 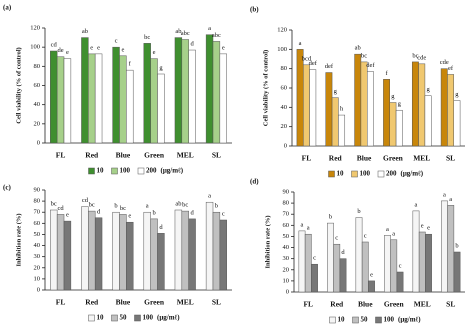 What do you see at coordinates (286, 280) in the screenshot?
I see `y-tick-label: 10` at bounding box center [286, 280].